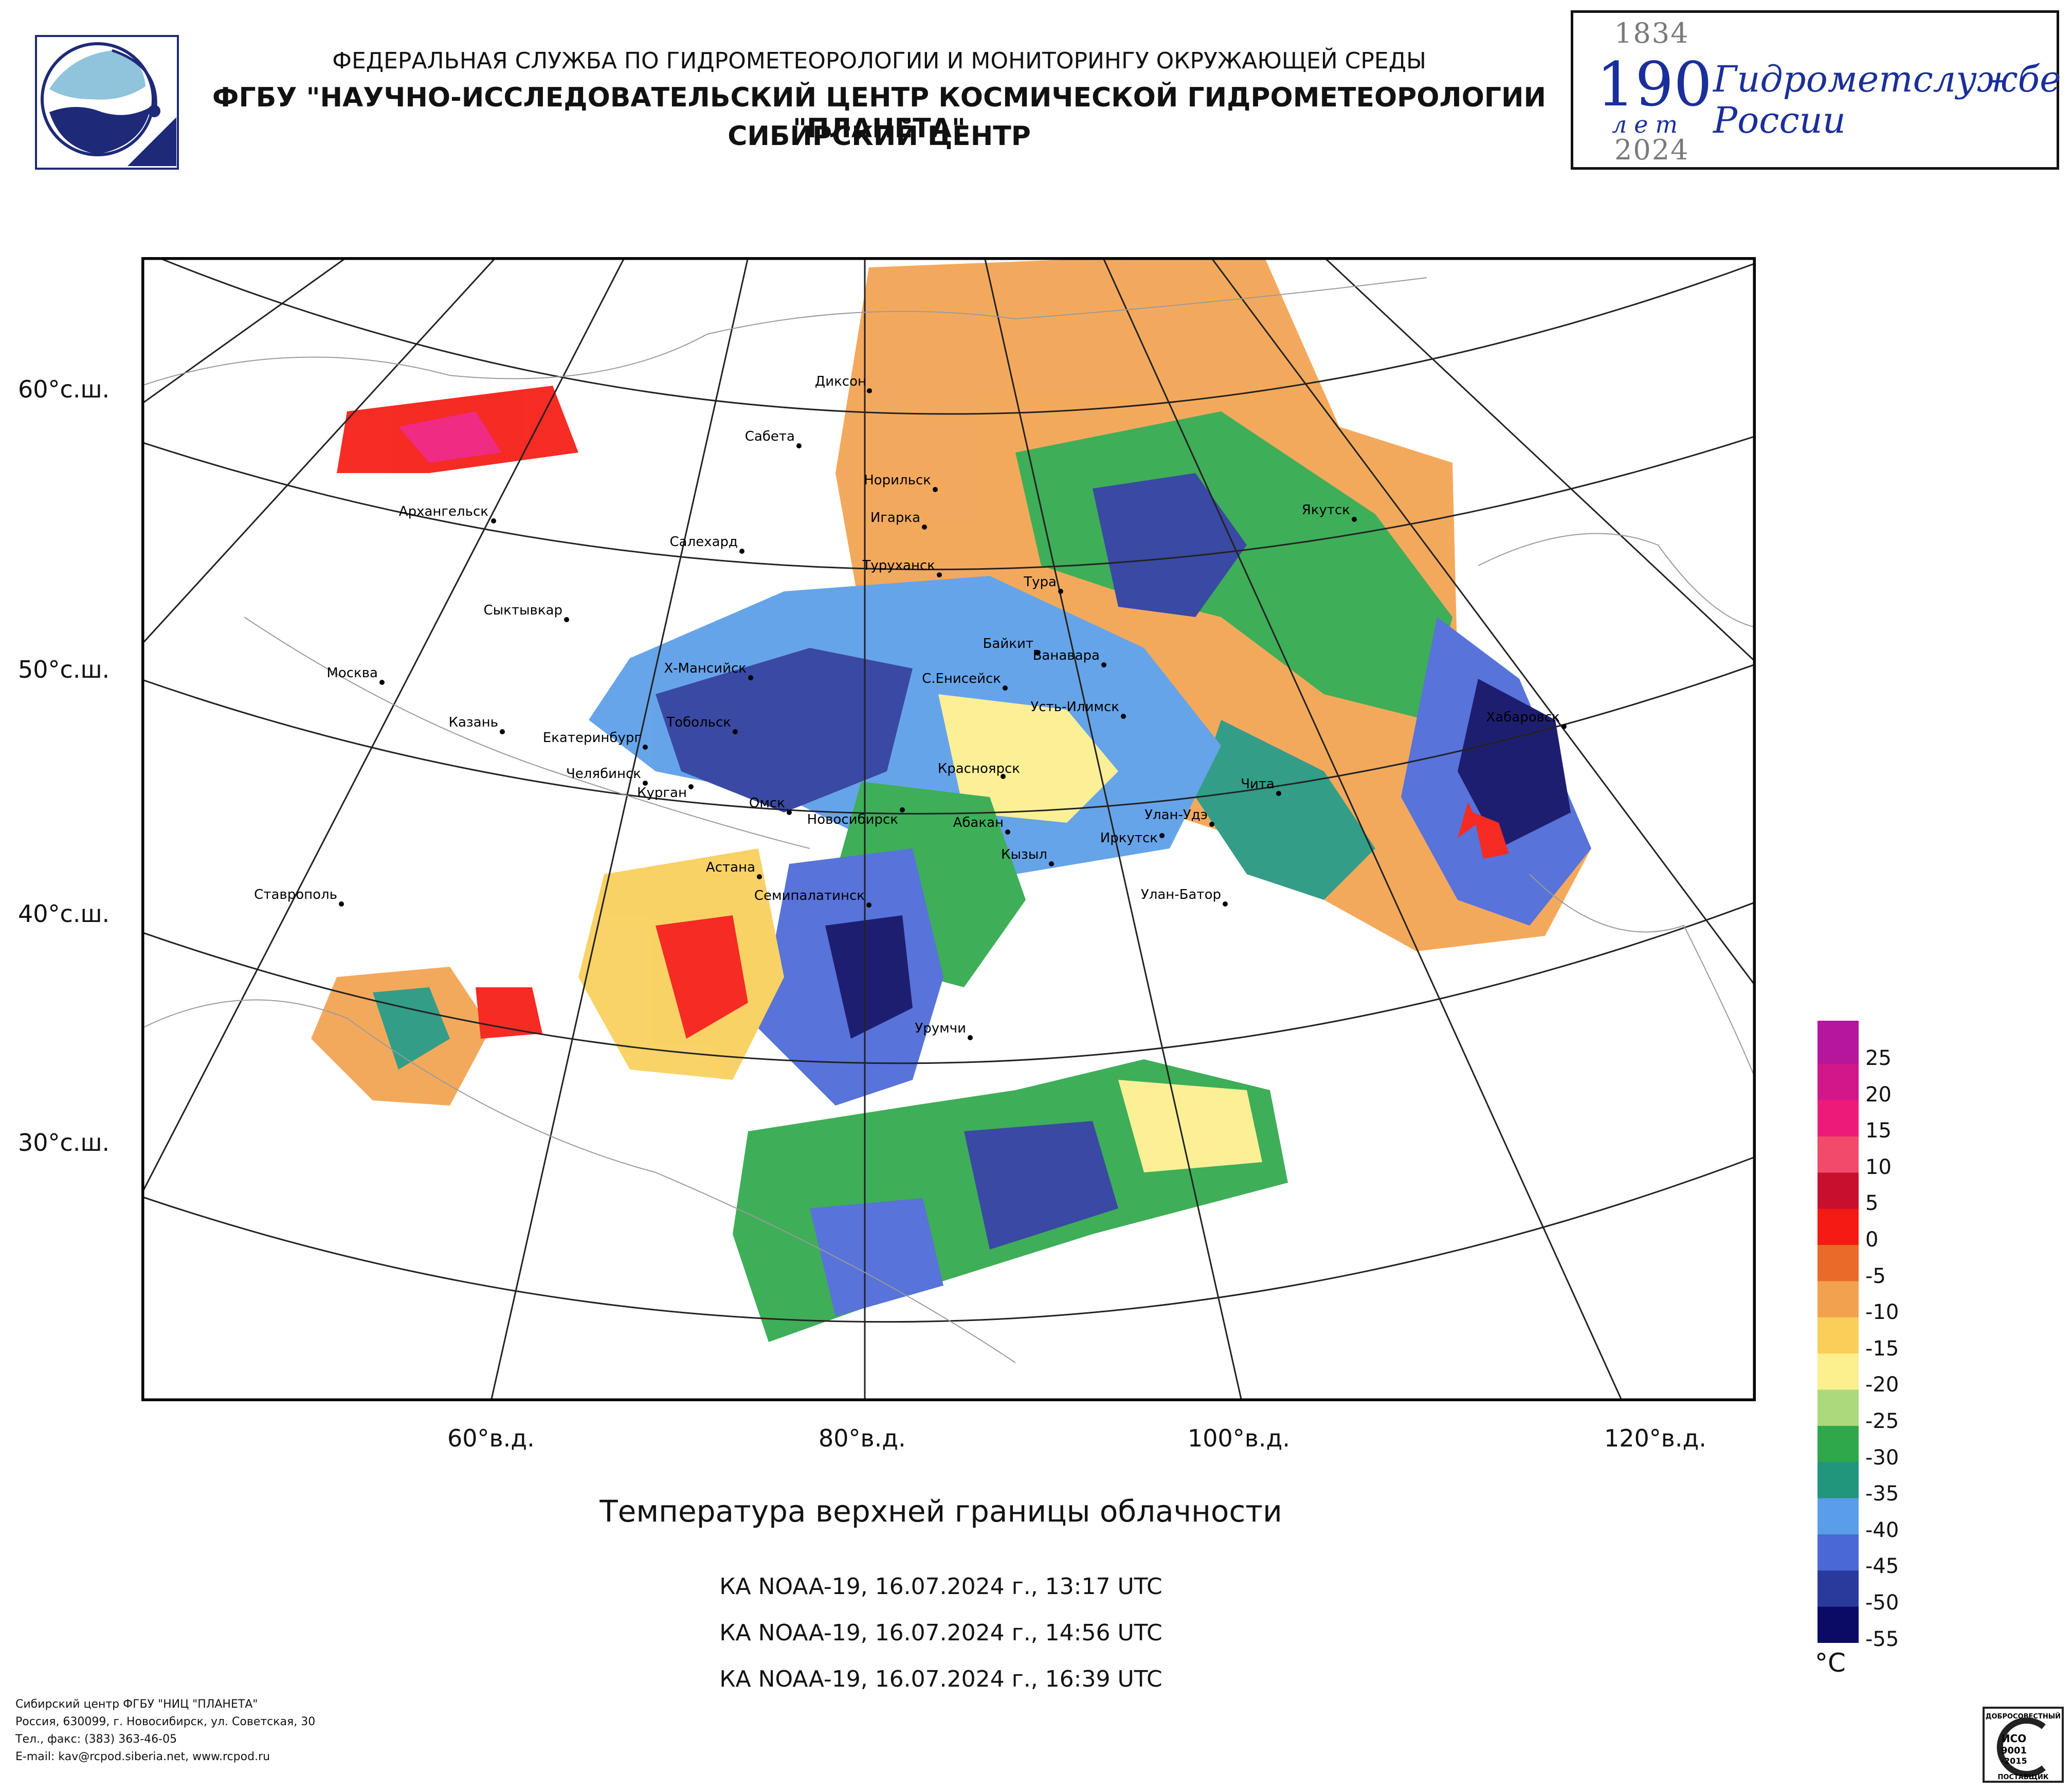  I want to click on svg-text: Усть-Илимск, so click(1074, 707).